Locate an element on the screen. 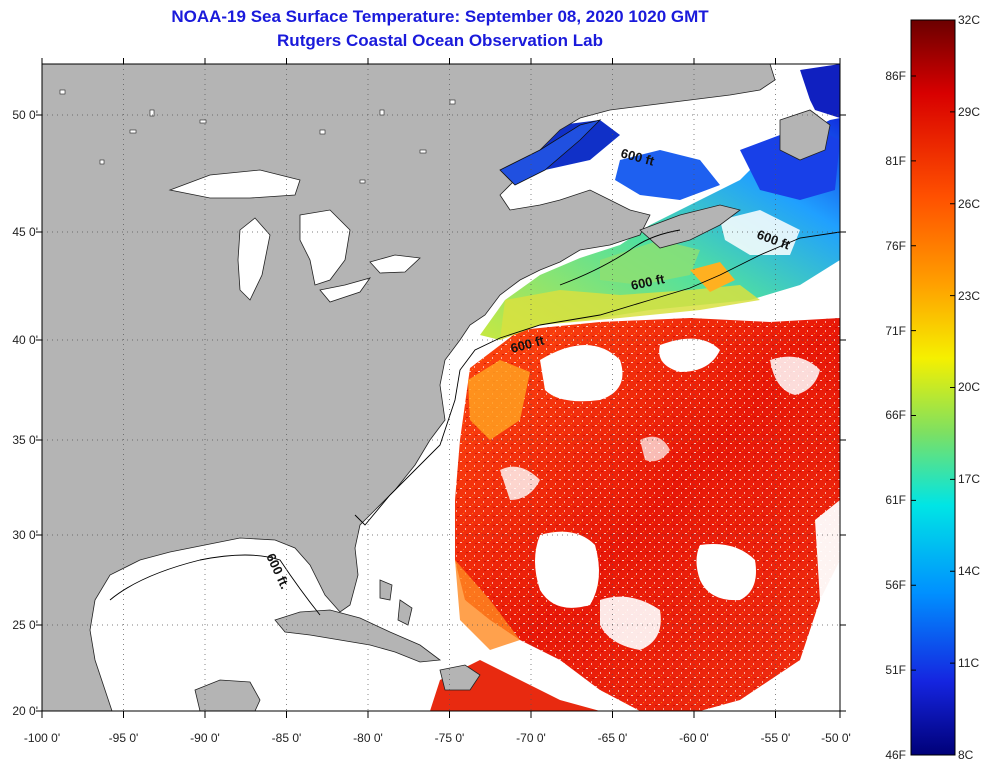  colorbar-fahrenheit-label: 51F is located at coordinates (895, 670).